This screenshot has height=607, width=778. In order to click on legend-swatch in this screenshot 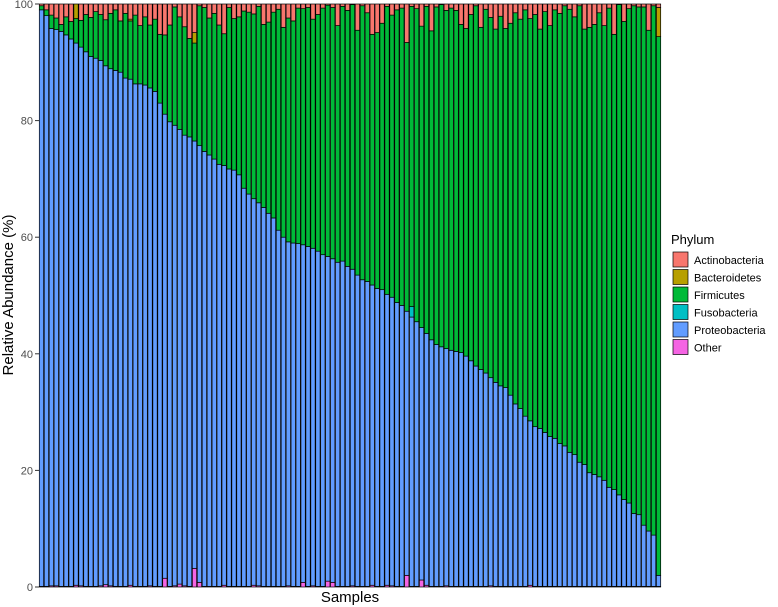, I will do `click(680, 277)`.